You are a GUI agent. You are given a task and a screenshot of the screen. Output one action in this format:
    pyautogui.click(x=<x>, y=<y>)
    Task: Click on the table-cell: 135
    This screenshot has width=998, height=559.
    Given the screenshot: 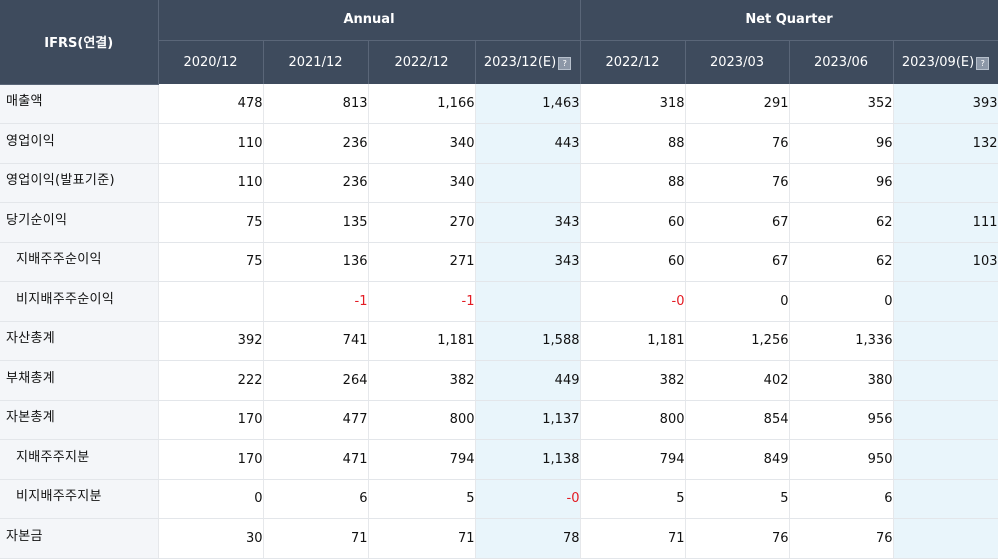 What is the action you would take?
    pyautogui.click(x=316, y=222)
    